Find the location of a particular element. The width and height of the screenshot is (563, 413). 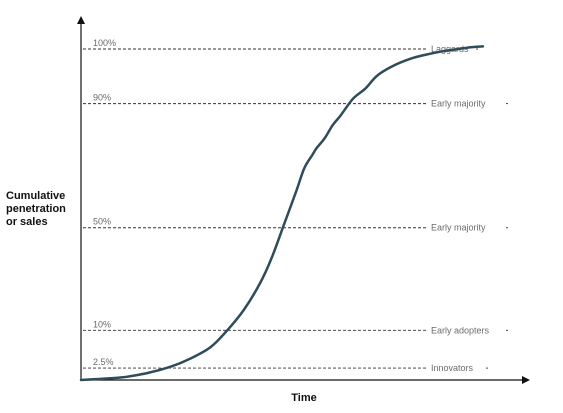

x-axis-title: Time is located at coordinates (304, 398).